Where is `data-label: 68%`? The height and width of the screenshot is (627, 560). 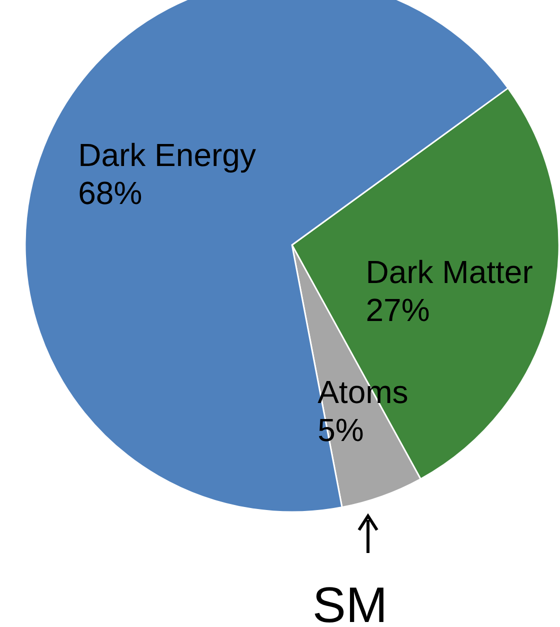
data-label: 68% is located at coordinates (110, 193).